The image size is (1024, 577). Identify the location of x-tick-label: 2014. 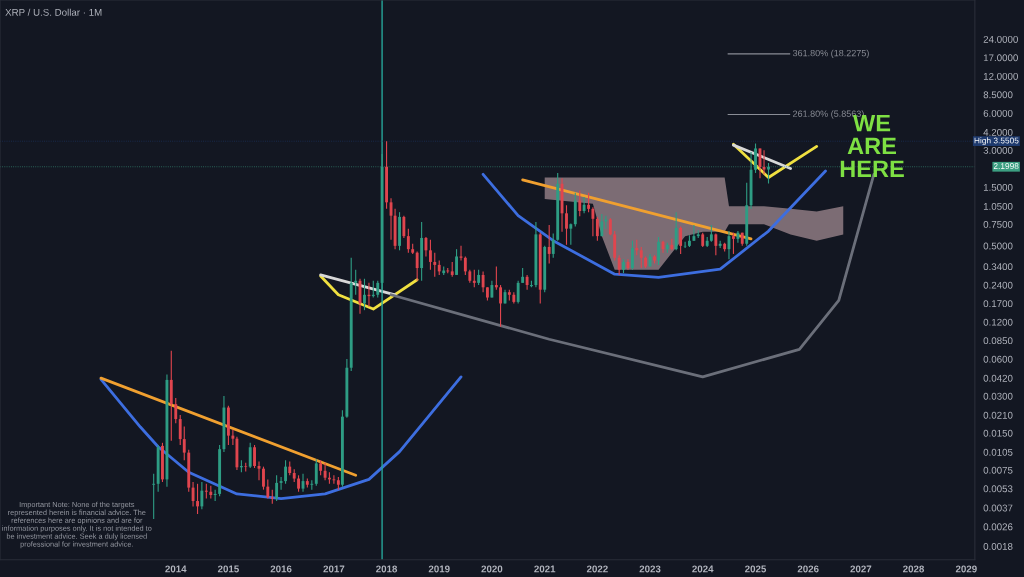
(176, 569).